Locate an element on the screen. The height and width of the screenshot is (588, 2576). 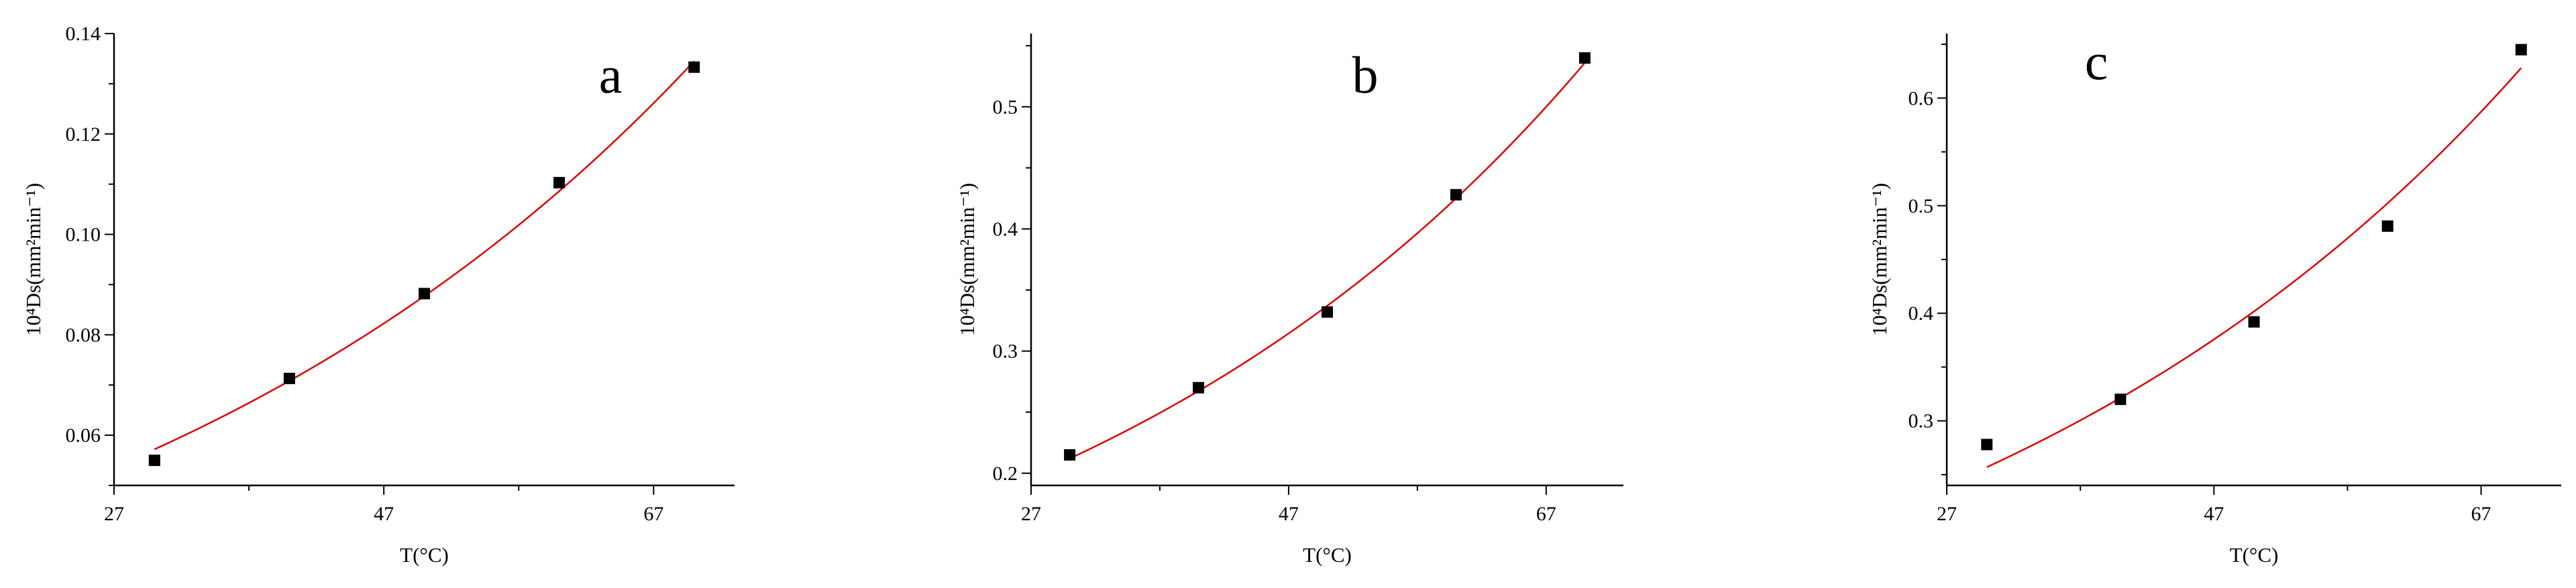
y-tick-label: 0.12 is located at coordinates (83, 134).